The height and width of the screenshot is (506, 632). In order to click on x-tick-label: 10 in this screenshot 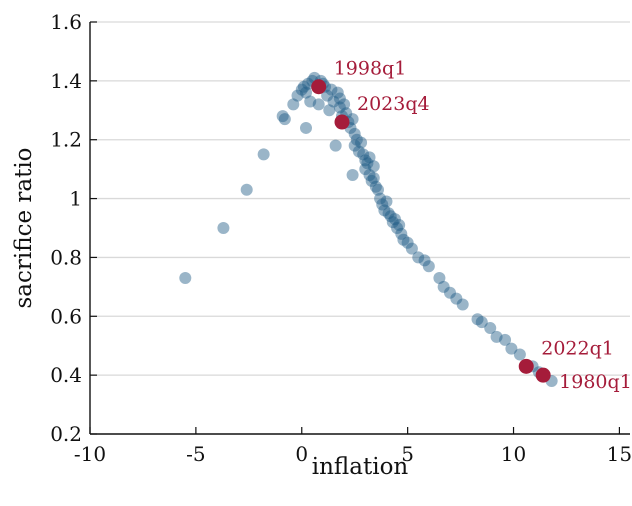, I will do `click(513, 454)`.